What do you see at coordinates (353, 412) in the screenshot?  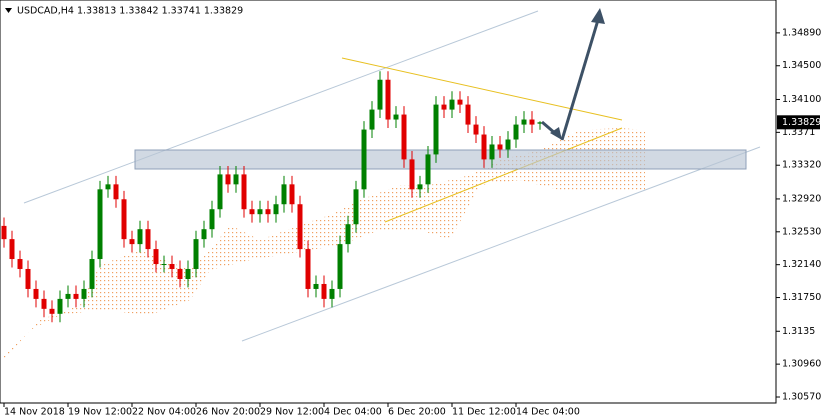 I see `x-tick-label: 4 Dec 04:00` at bounding box center [353, 412].